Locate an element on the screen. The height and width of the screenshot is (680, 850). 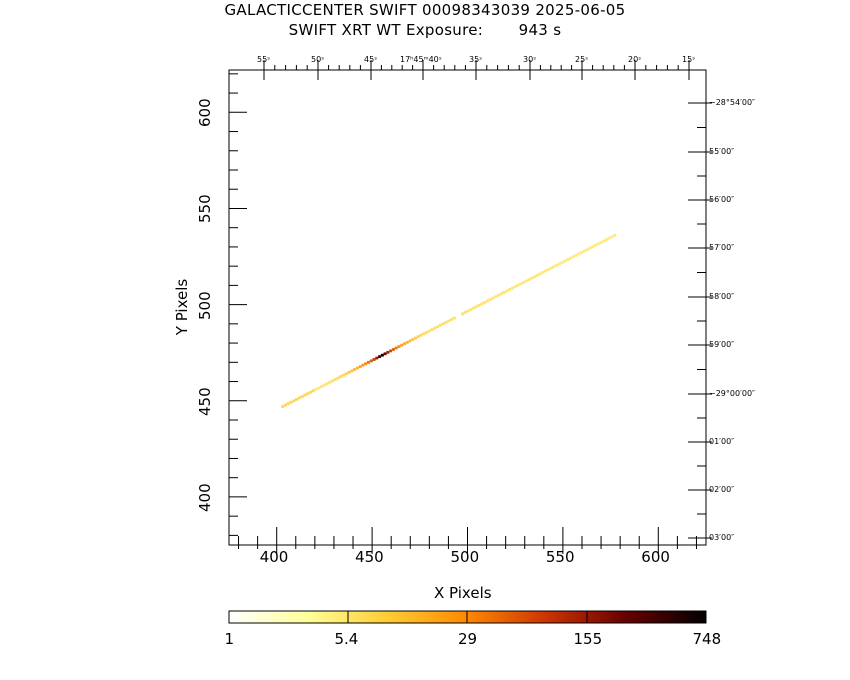
colorbar-tick-label: 1 is located at coordinates (229, 639).